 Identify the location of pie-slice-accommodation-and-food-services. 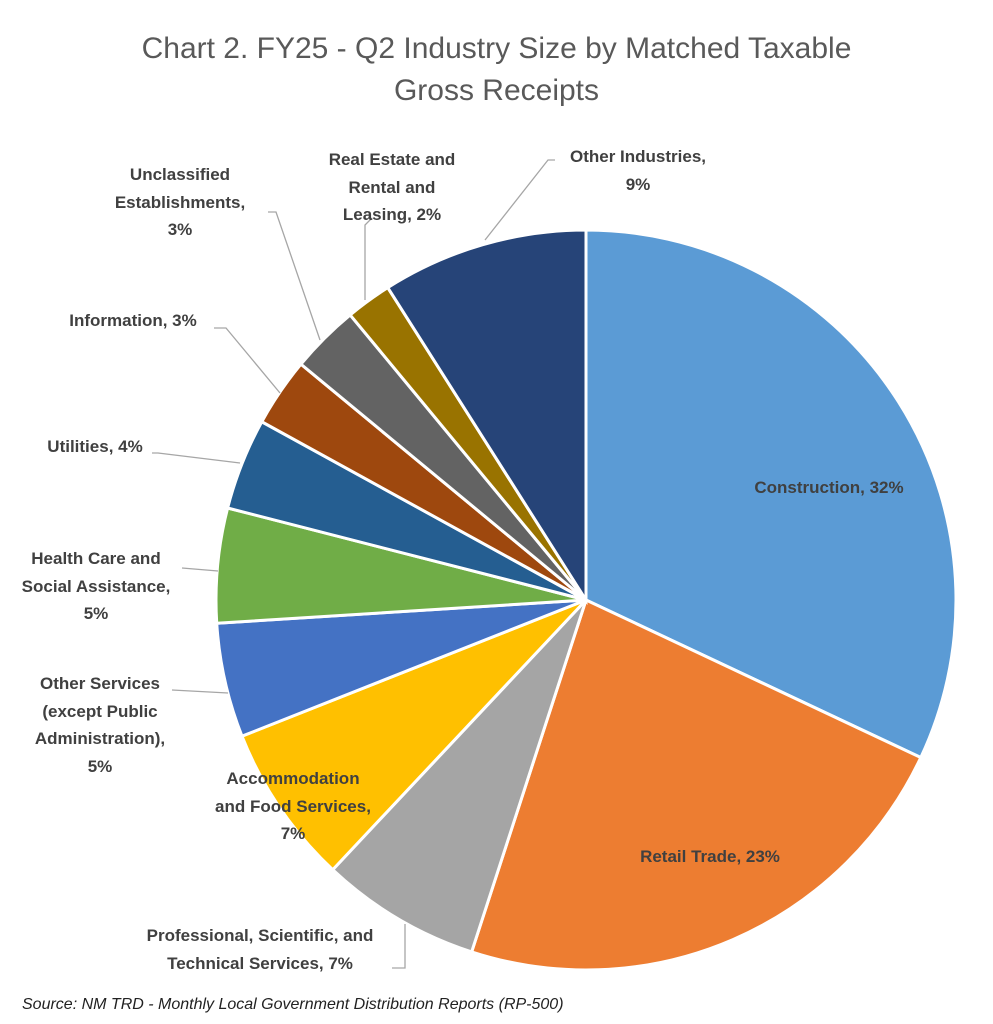
(414, 735).